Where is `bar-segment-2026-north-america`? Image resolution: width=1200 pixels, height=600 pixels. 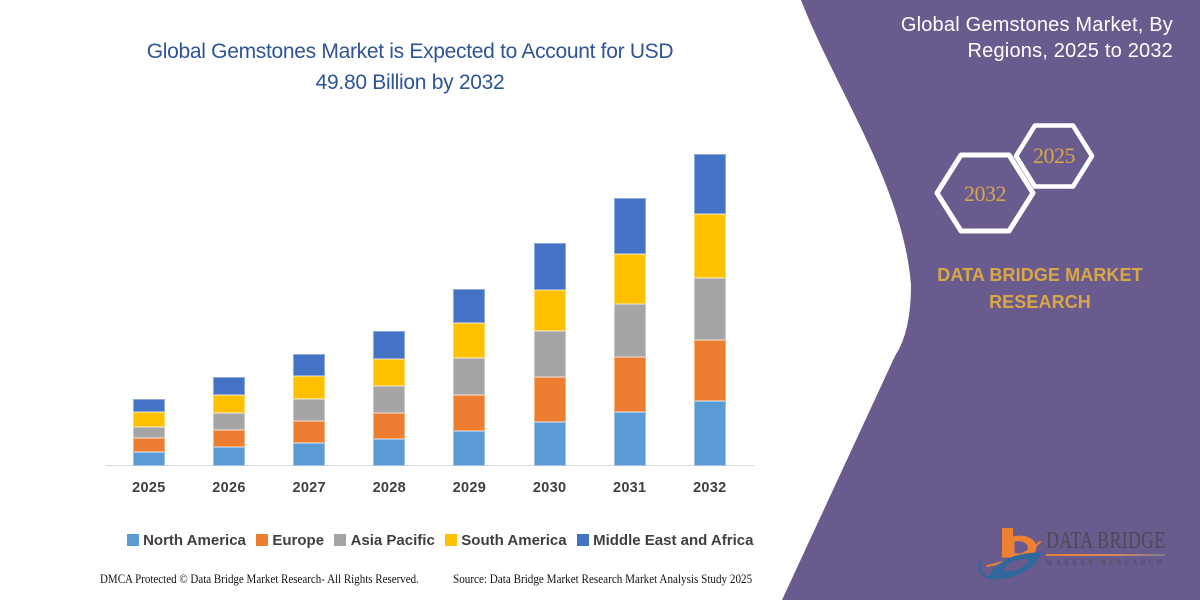
bar-segment-2026-north-america is located at coordinates (229, 456).